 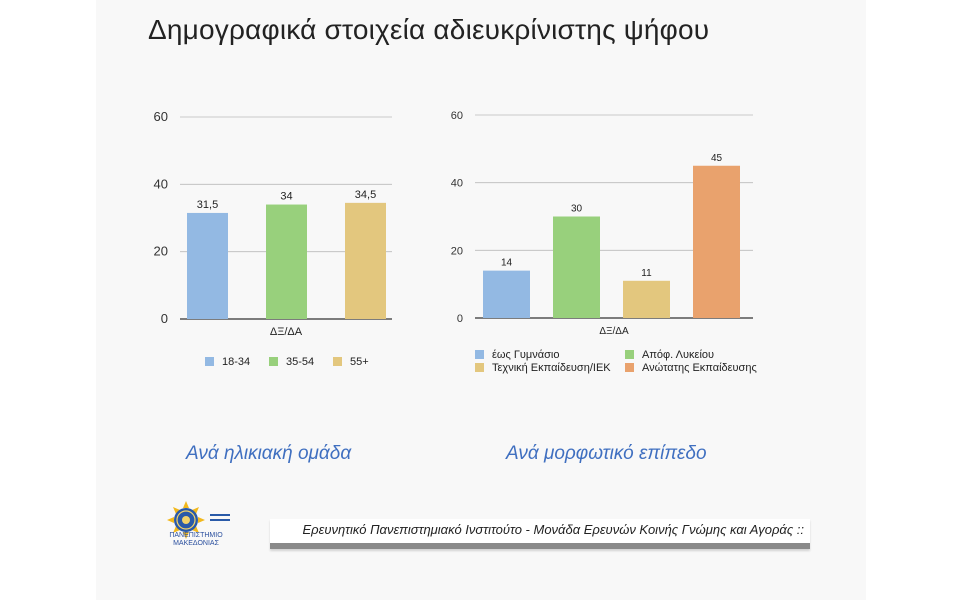 I want to click on legend-label: Ανώτατης Εκπαίδευσης, so click(x=699, y=368).